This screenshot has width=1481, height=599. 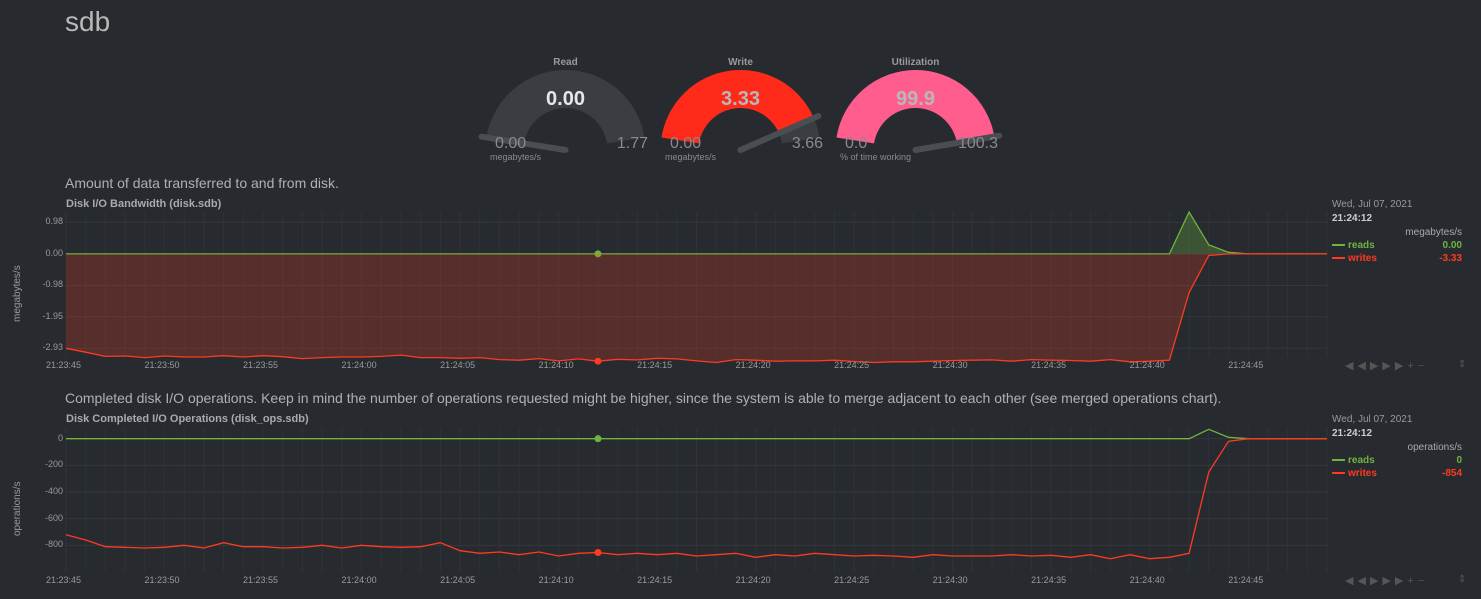 What do you see at coordinates (950, 365) in the screenshot?
I see `x-tick-label: 21:24:30` at bounding box center [950, 365].